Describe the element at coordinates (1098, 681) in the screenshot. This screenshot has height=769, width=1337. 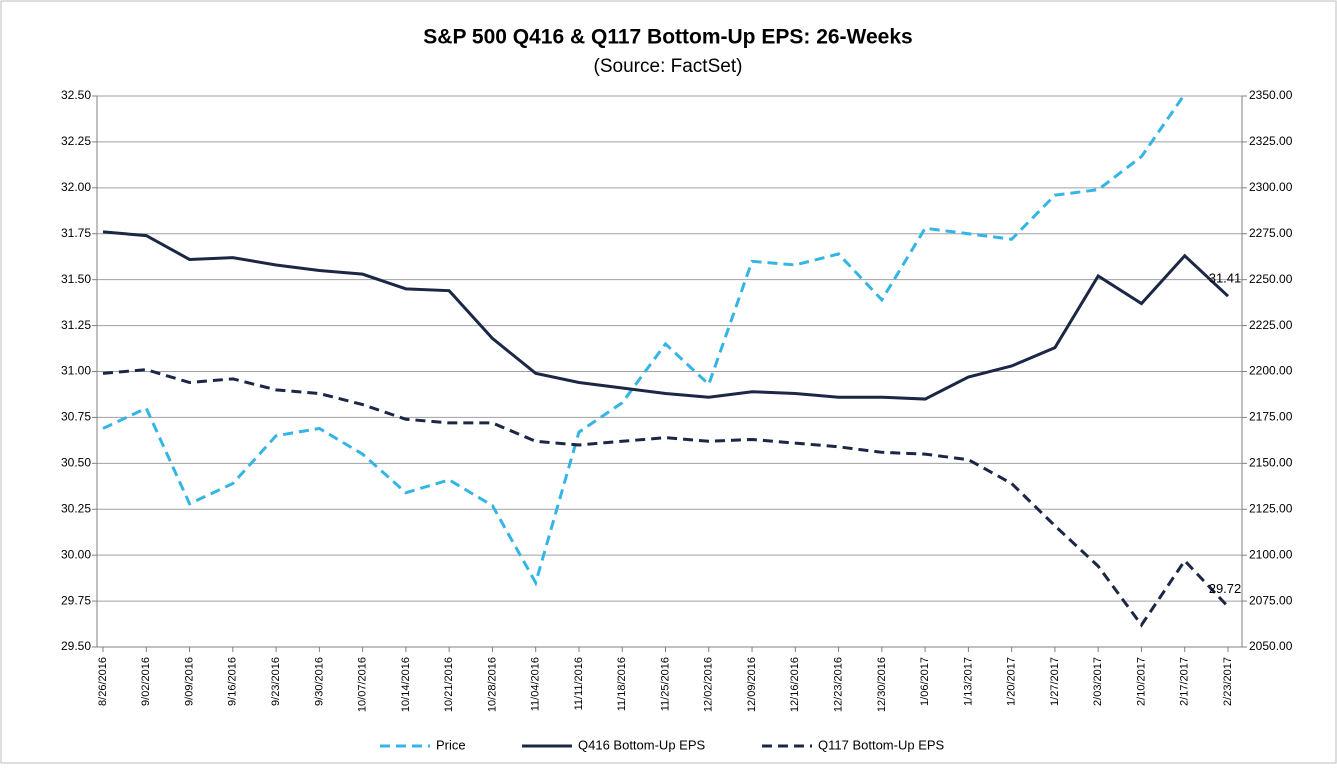
I see `x-tick-label: 2/03/2017` at that location.